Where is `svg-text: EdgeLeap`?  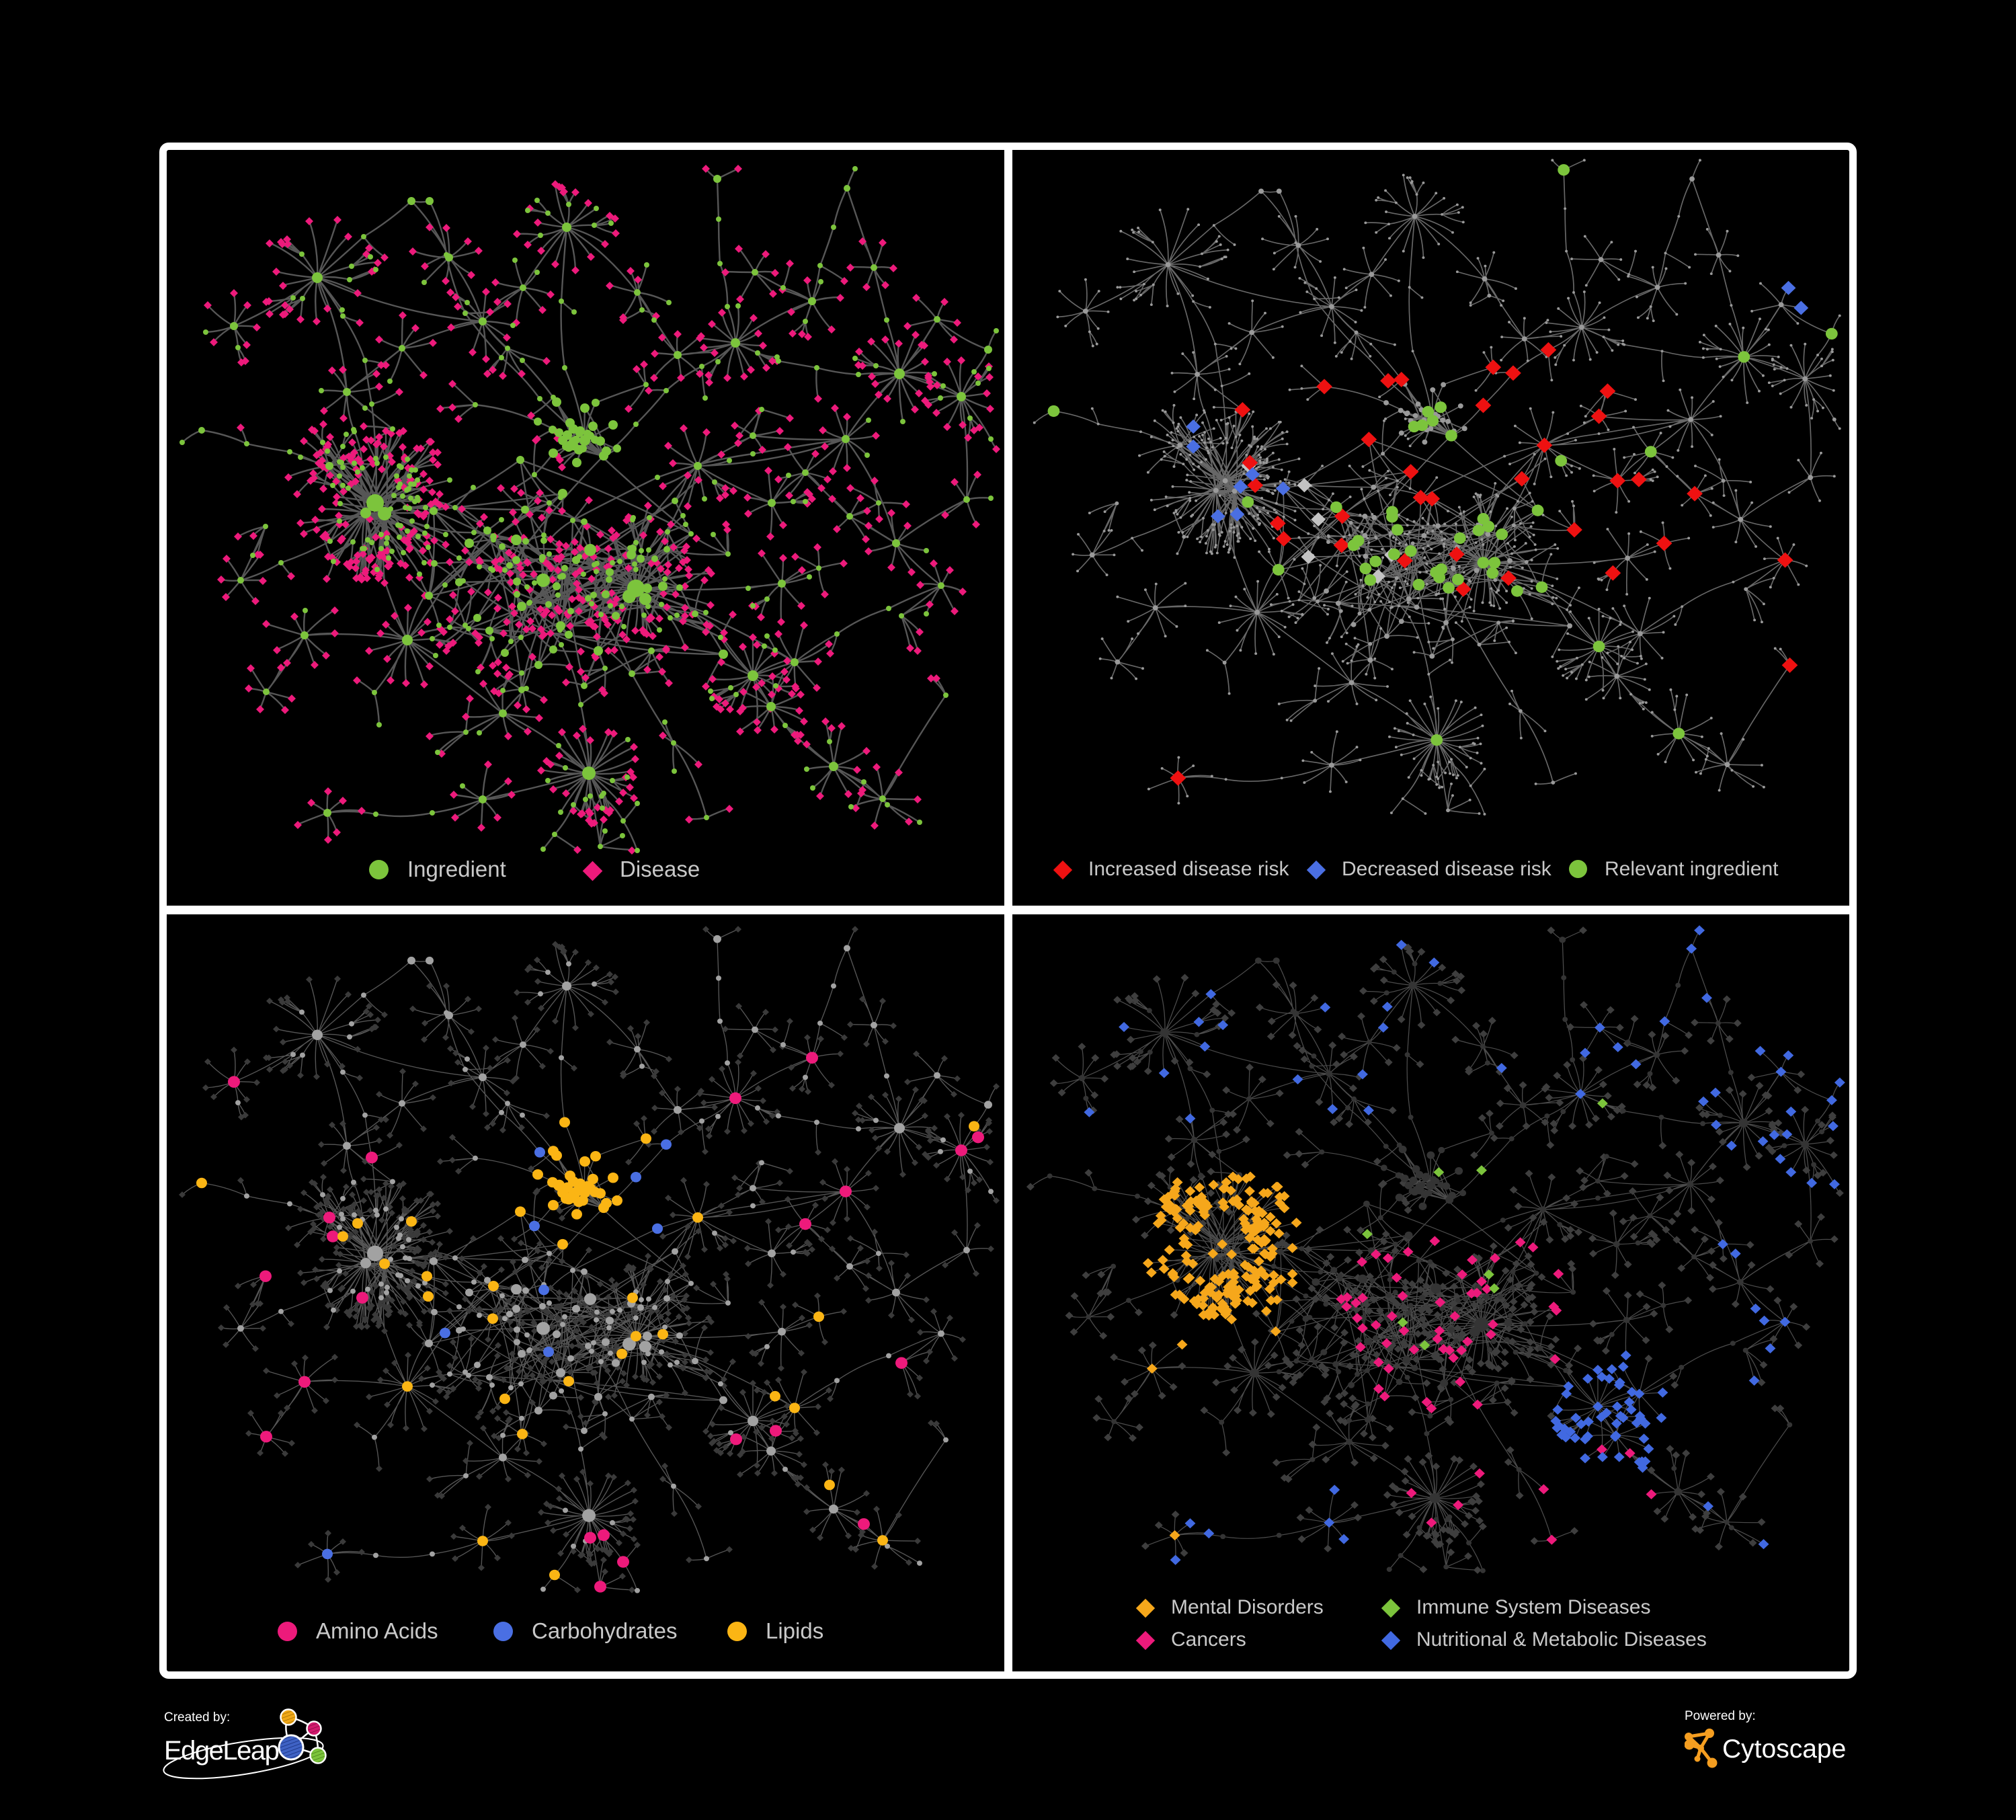
svg-text: EdgeLeap is located at coordinates (221, 1751).